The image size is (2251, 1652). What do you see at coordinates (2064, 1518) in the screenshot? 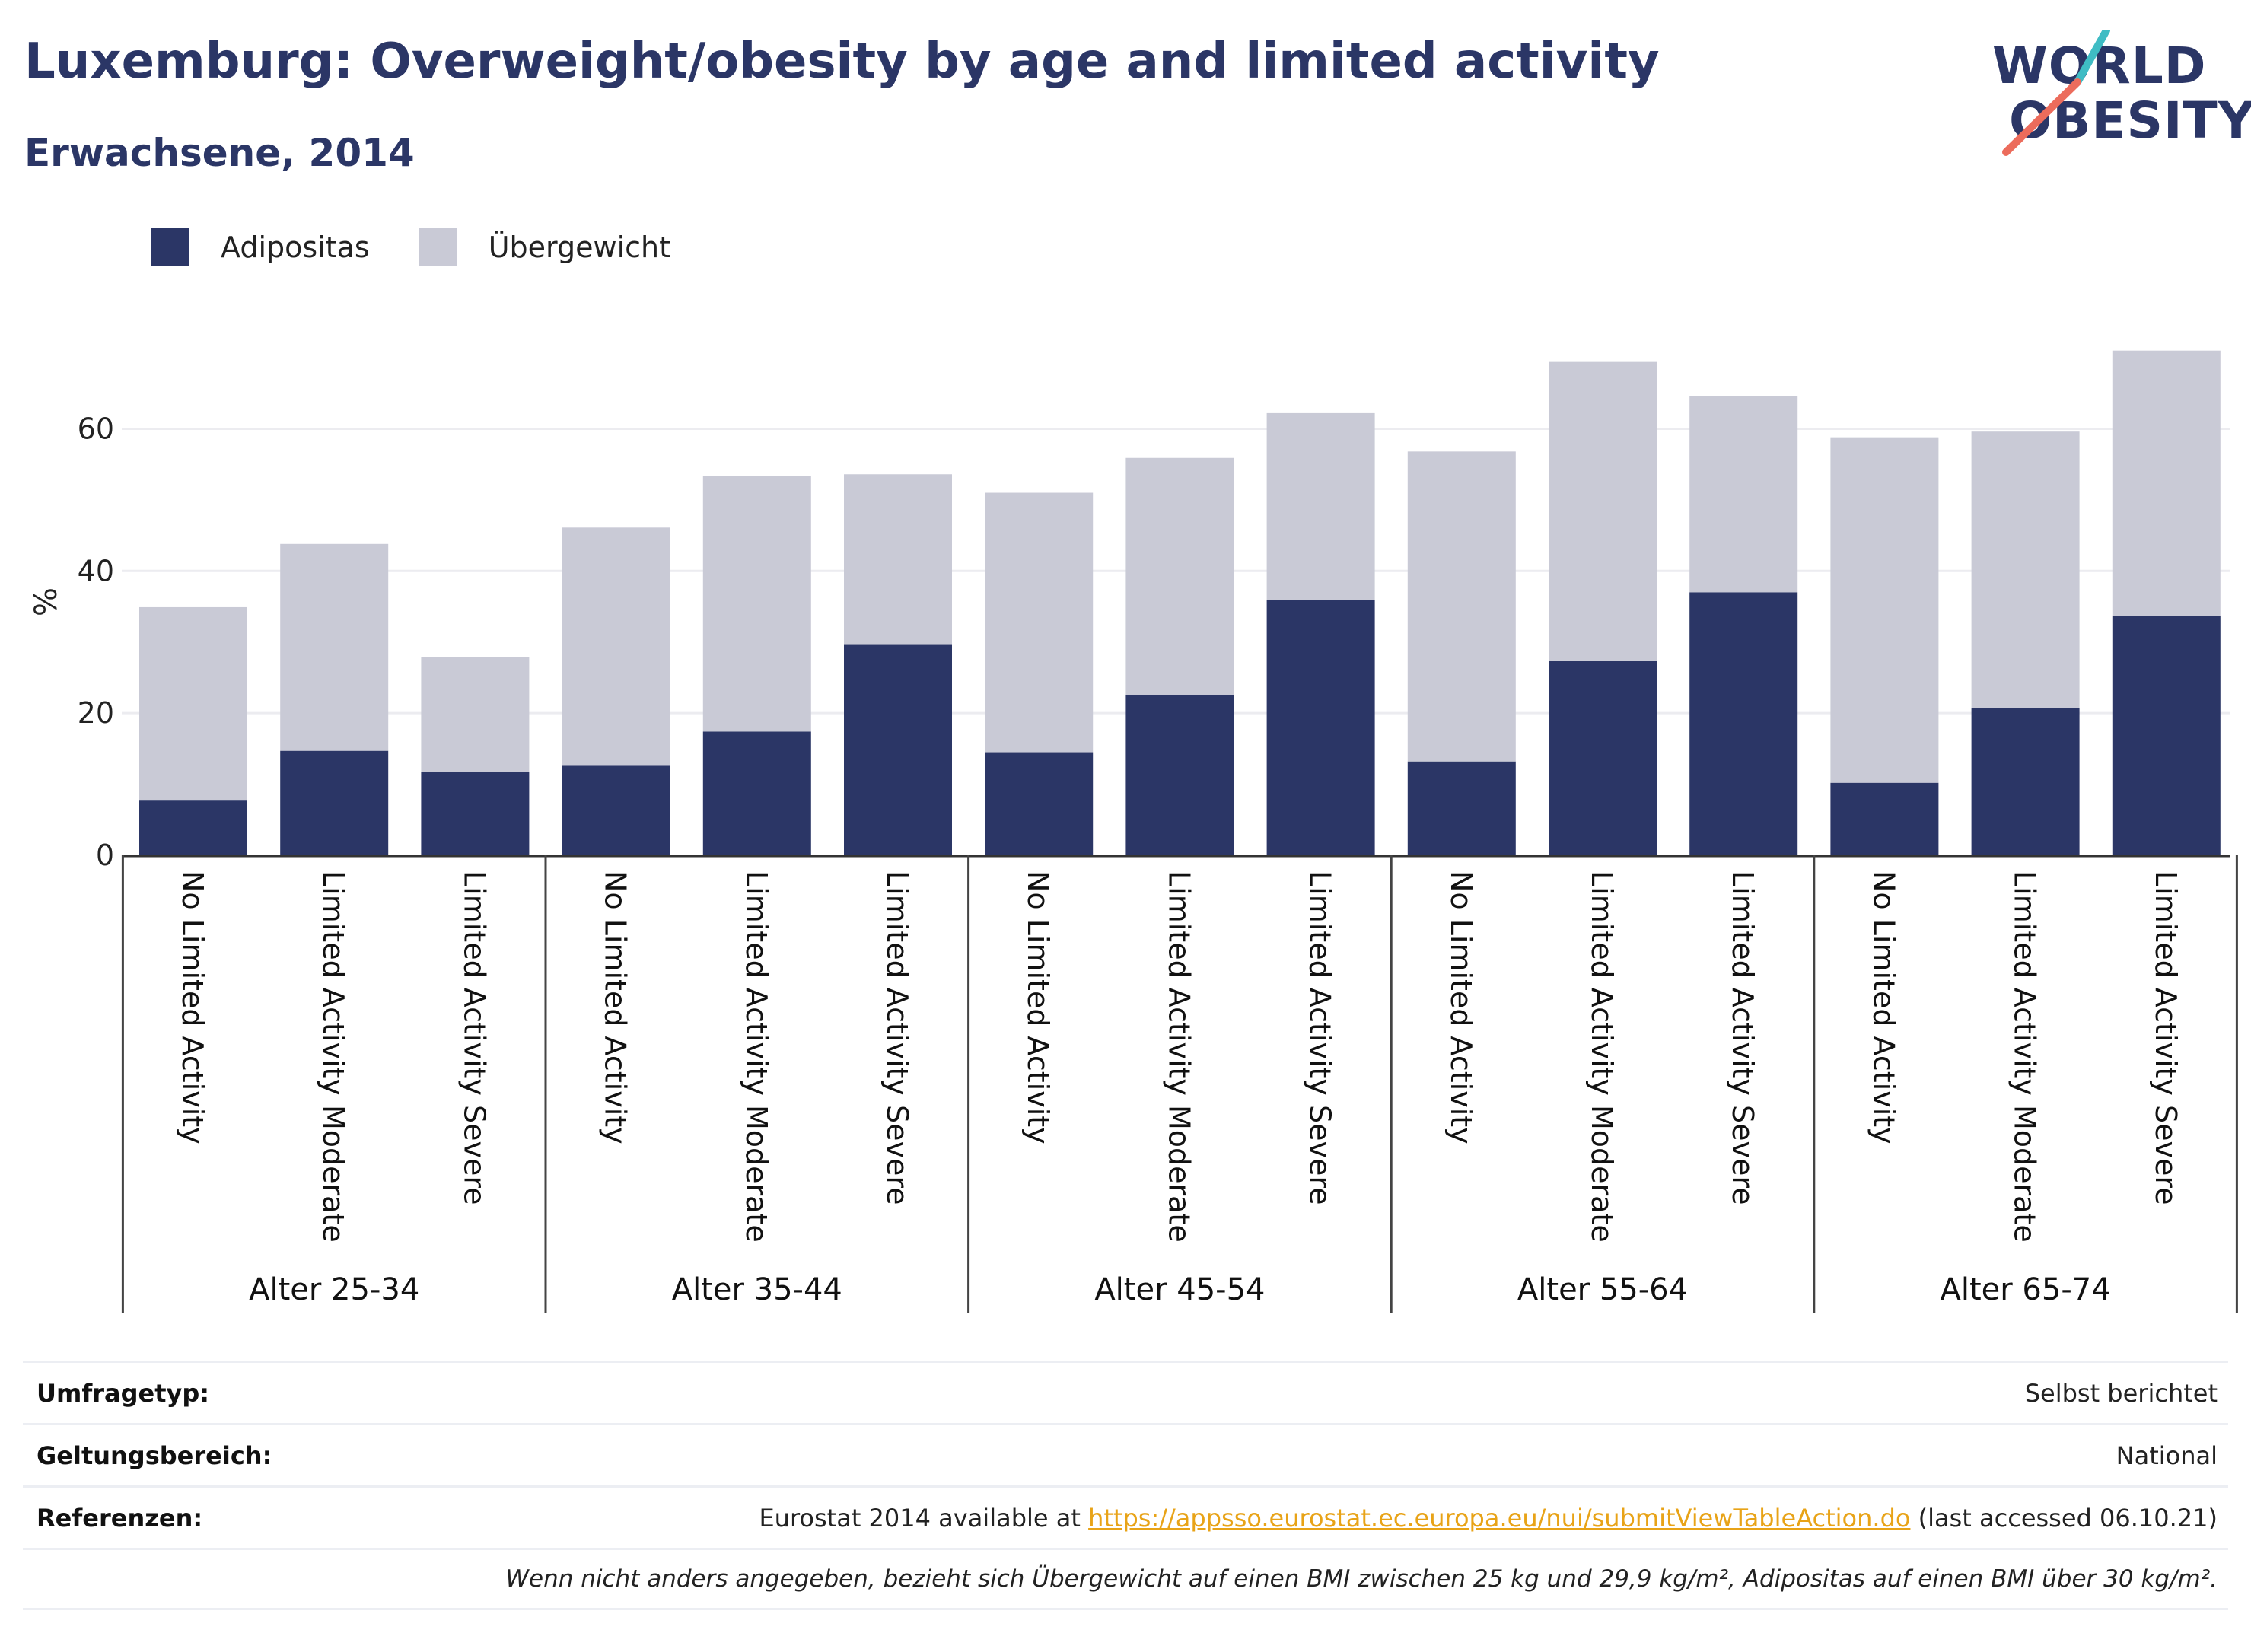
I see `references-suffix: (last accessed 06.10.21)` at bounding box center [2064, 1518].